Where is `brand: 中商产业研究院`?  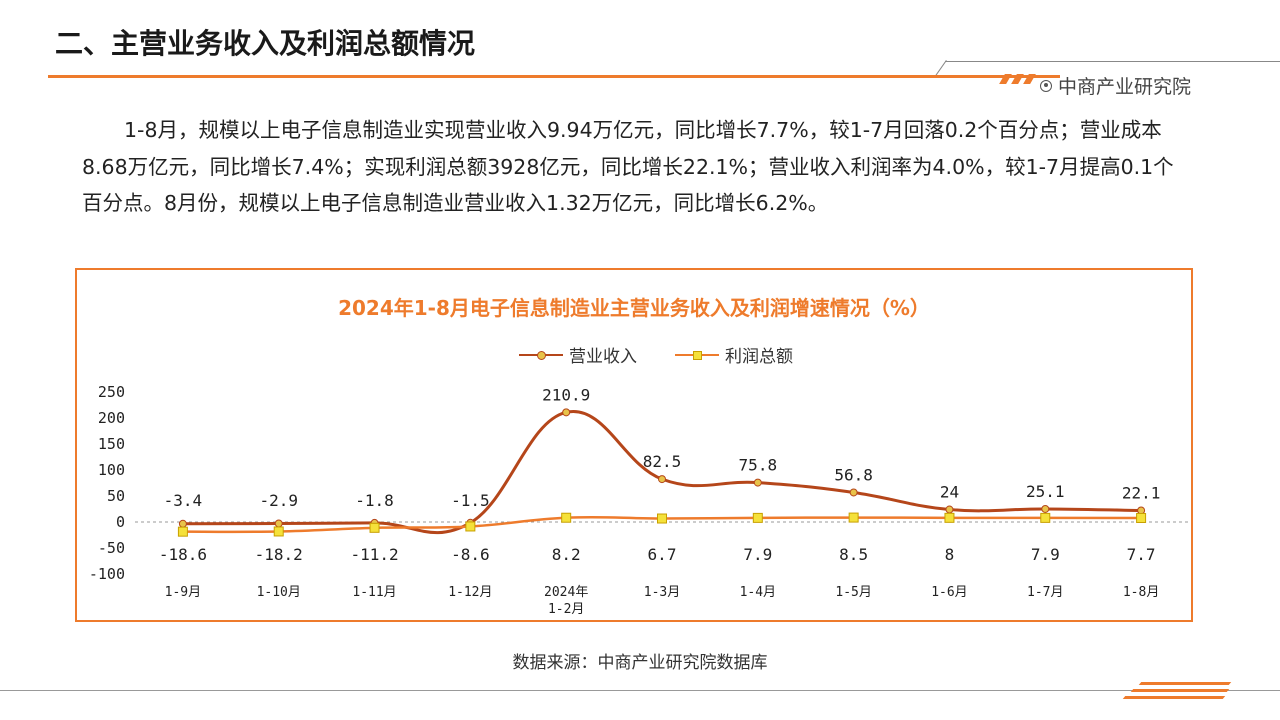
brand: 中商产业研究院 is located at coordinates (1115, 85).